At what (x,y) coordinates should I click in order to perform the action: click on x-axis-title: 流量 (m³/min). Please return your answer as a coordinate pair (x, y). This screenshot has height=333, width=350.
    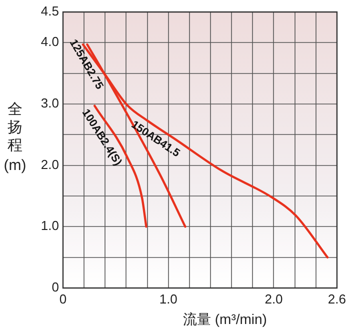
    Looking at the image, I should click on (224, 318).